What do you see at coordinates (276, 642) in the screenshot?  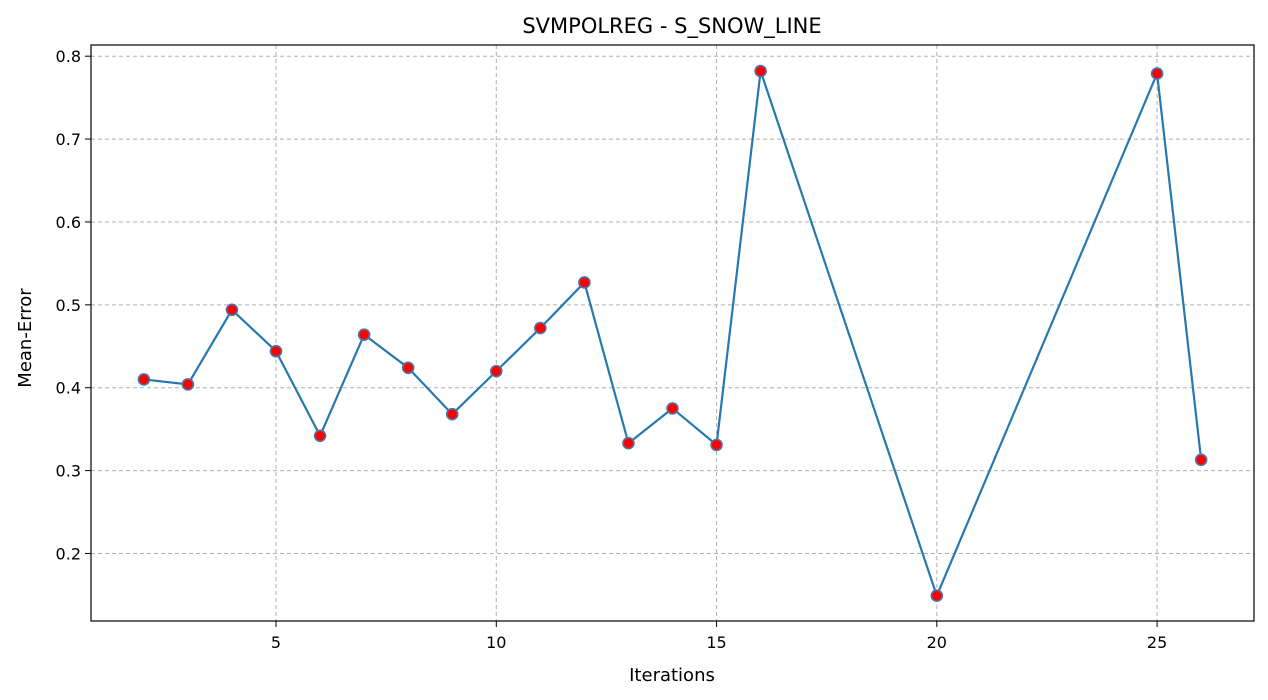 I see `x-tick-label: 5` at bounding box center [276, 642].